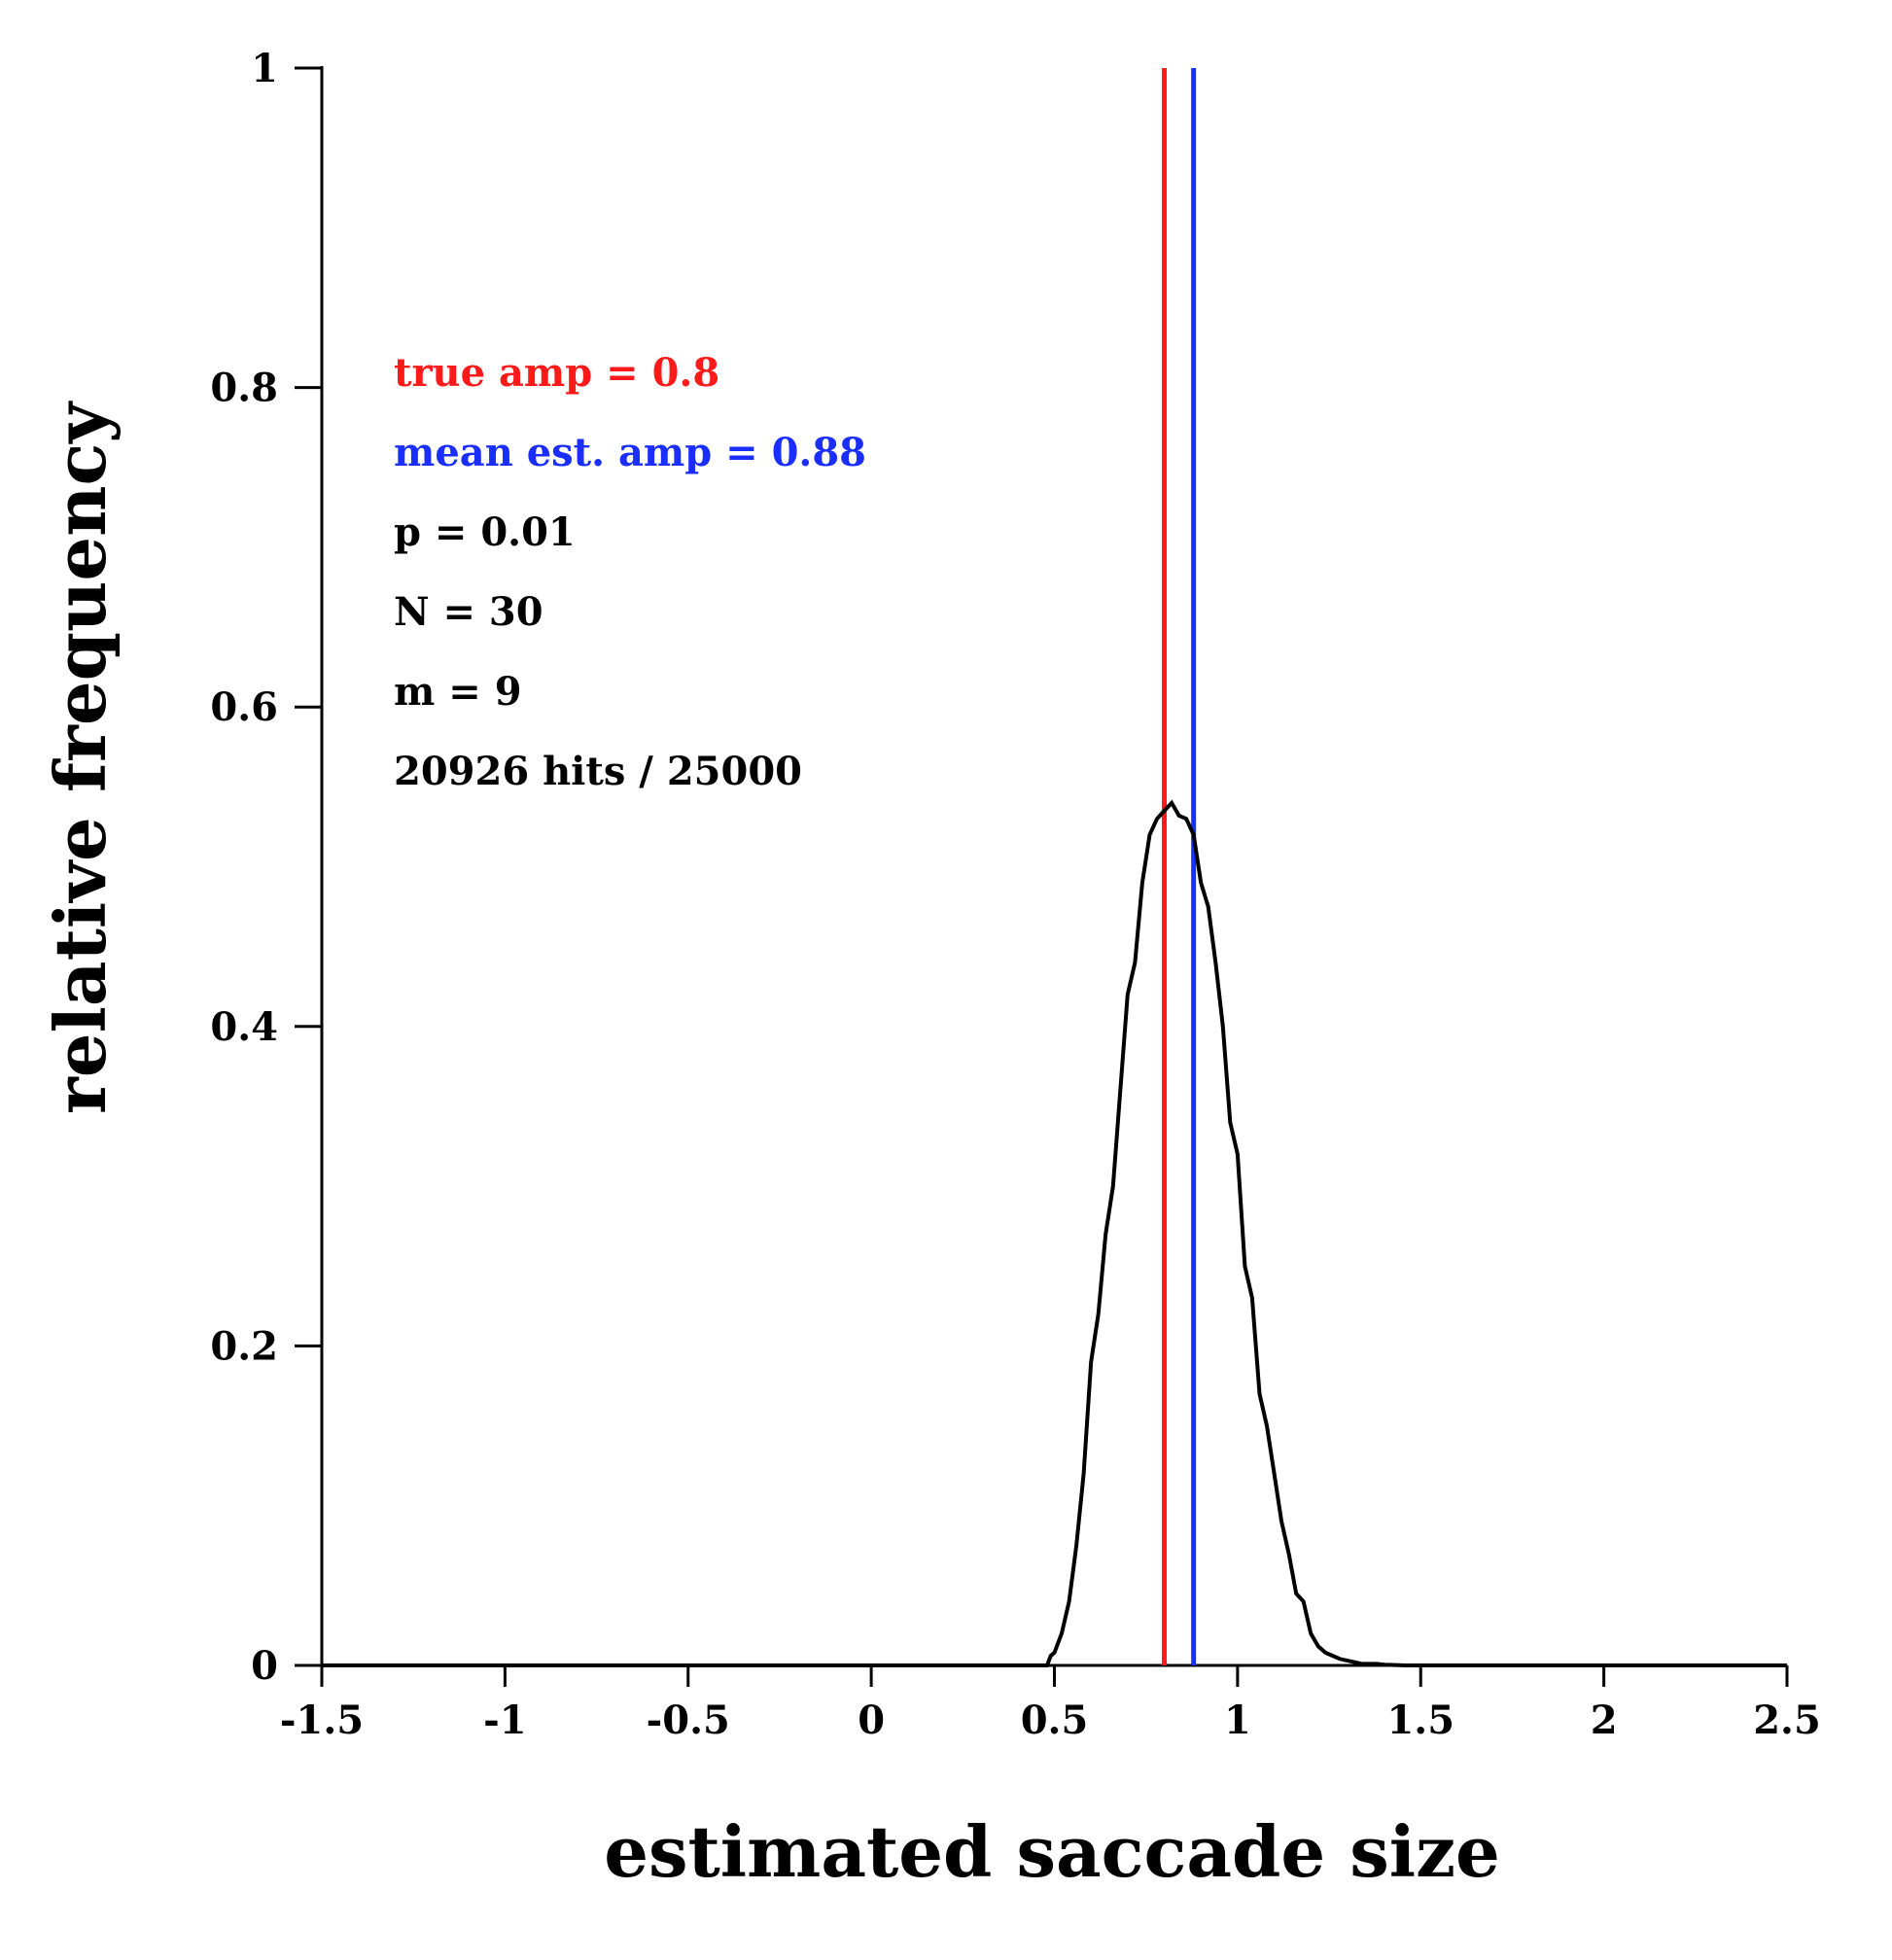 The image size is (1892, 1960). I want to click on x-tick-label: 2.5, so click(1787, 1720).